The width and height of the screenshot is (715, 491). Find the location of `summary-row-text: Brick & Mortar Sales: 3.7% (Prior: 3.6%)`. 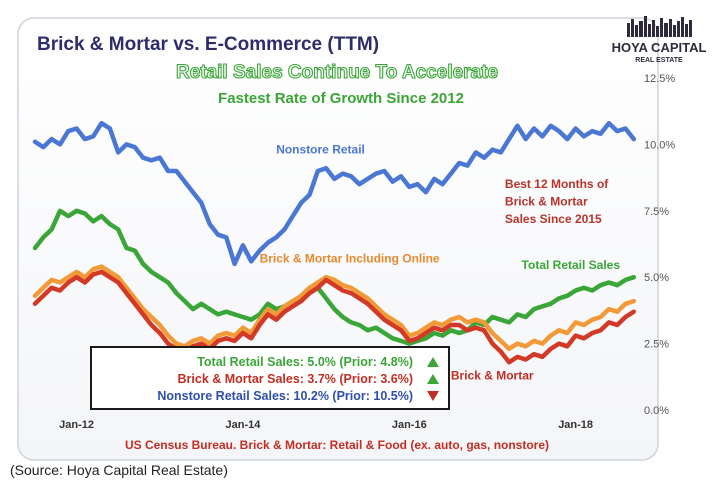

summary-row-text: Brick & Mortar Sales: 3.7% (Prior: 3.6%) is located at coordinates (296, 379).